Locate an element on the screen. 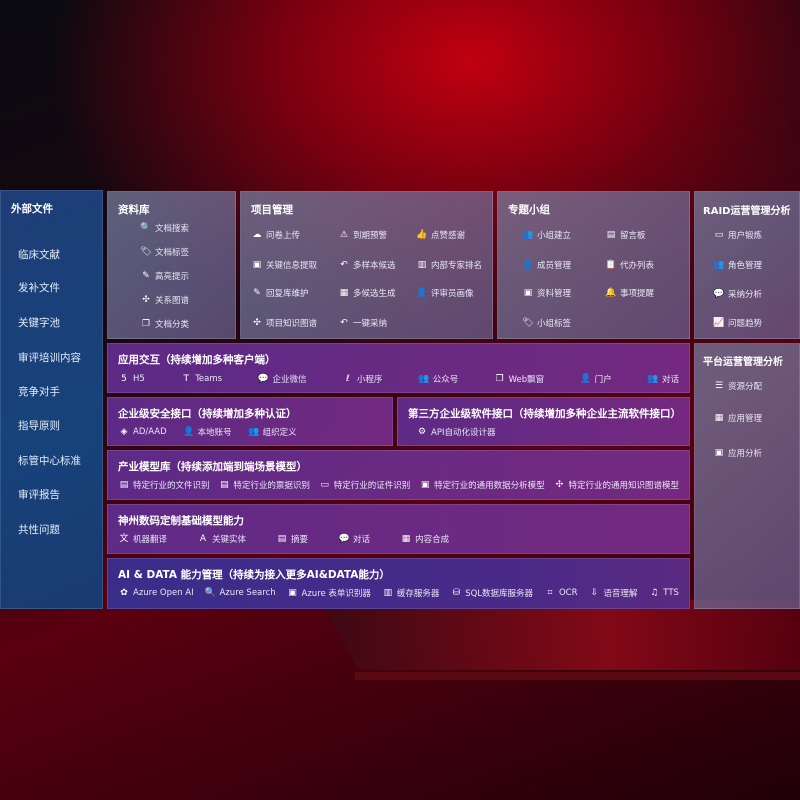 The image size is (800, 800). feature-label: 特定行业的通用数据分析模型 is located at coordinates (489, 486).